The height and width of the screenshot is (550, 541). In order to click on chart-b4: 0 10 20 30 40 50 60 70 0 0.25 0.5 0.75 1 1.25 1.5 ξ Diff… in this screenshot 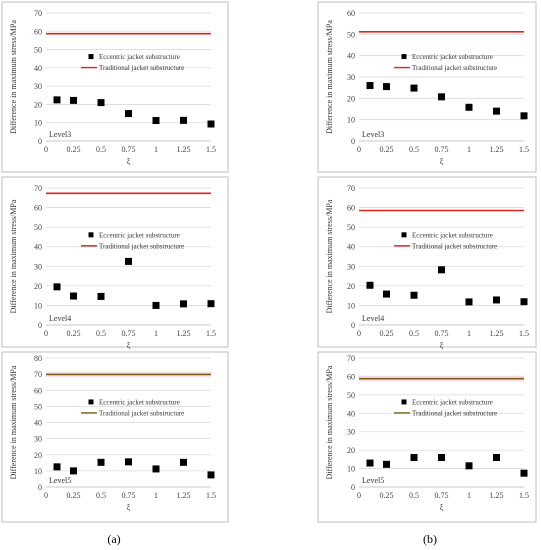, I will do `click(427, 263)`.